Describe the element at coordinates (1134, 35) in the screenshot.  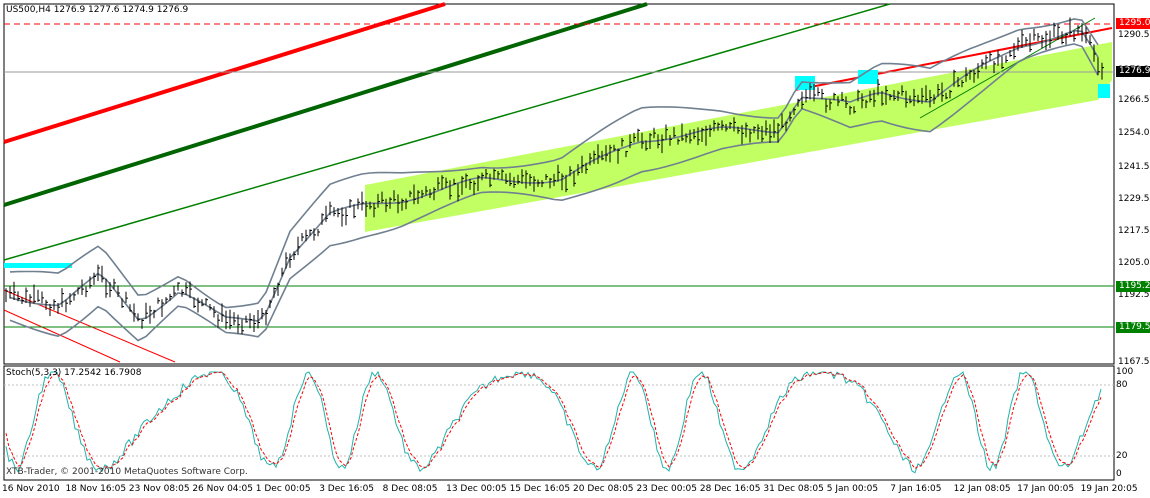
I see `price-tick-label: 1290.5` at that location.